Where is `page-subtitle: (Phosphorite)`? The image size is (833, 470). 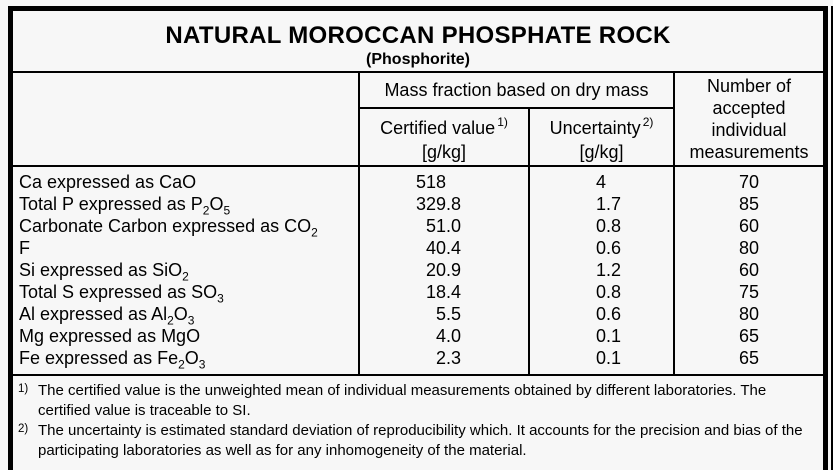 page-subtitle: (Phosphorite) is located at coordinates (418, 59).